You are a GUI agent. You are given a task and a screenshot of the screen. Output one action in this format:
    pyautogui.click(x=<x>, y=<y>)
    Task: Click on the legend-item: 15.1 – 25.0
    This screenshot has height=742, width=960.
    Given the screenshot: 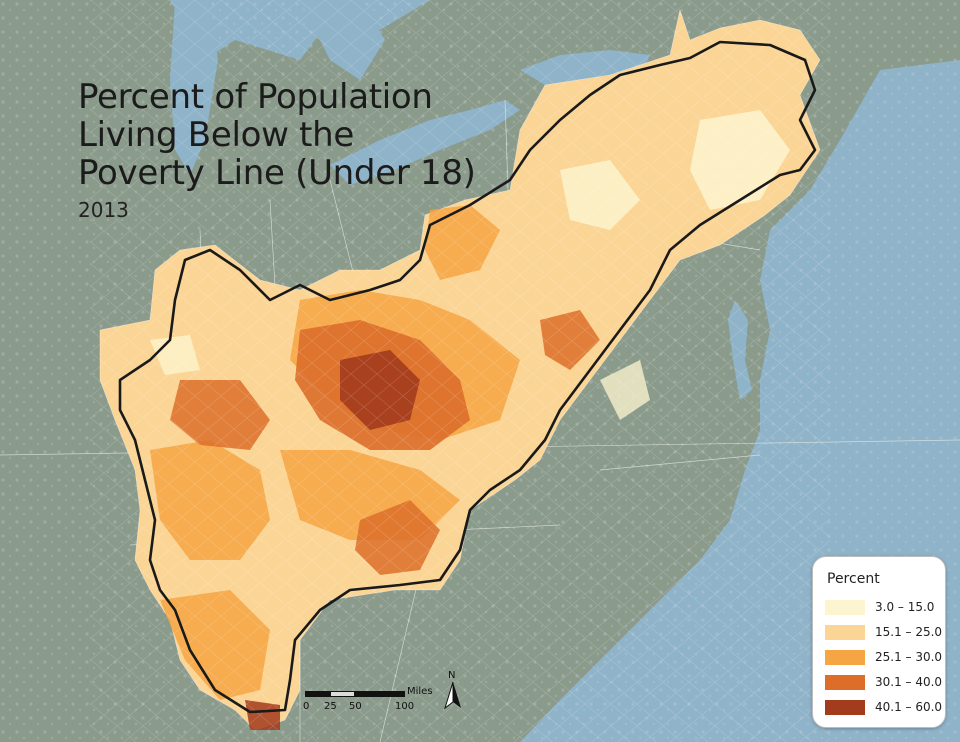 What is the action you would take?
    pyautogui.click(x=883, y=632)
    